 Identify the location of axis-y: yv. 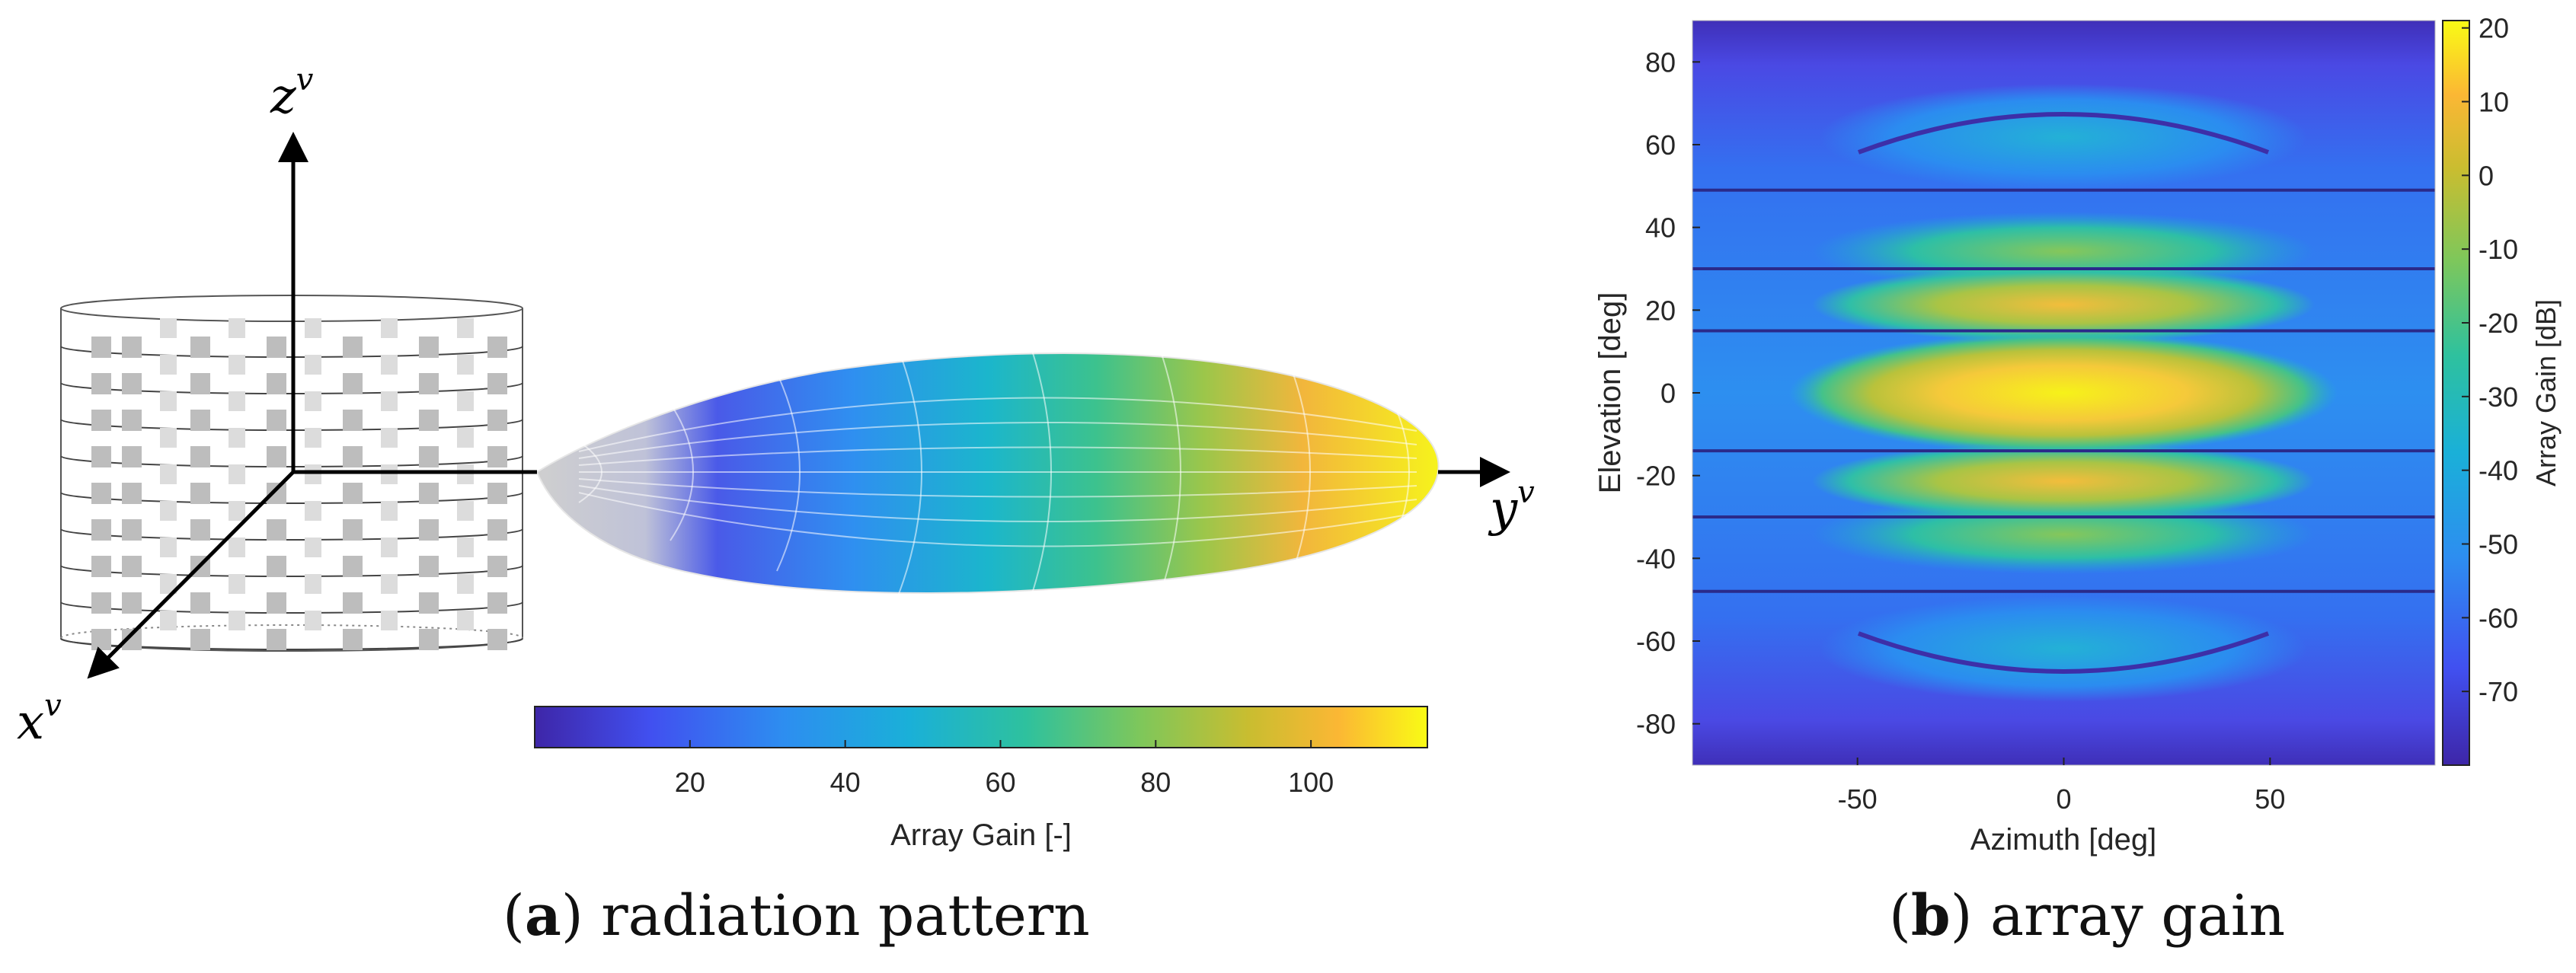
(914, 498).